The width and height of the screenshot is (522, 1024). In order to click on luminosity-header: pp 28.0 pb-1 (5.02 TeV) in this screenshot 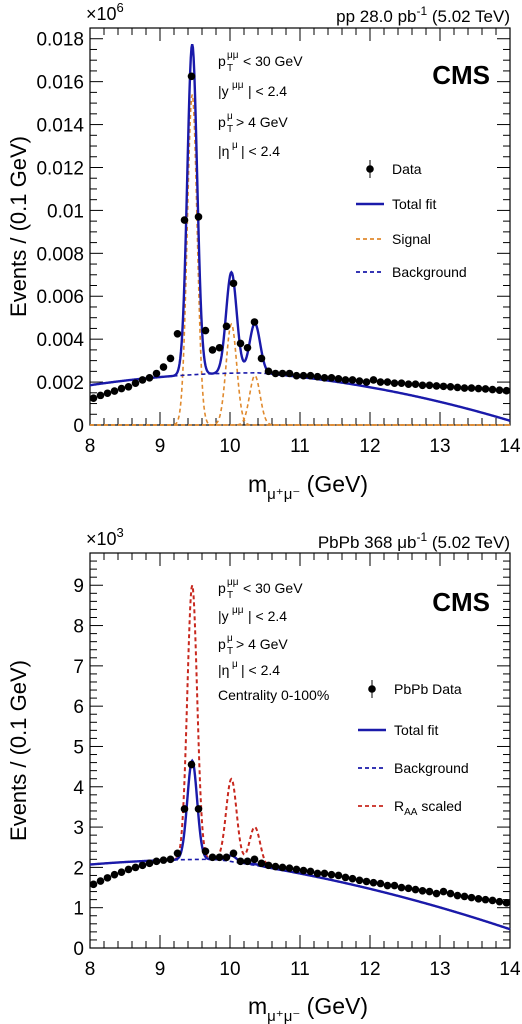, I will do `click(423, 15)`.